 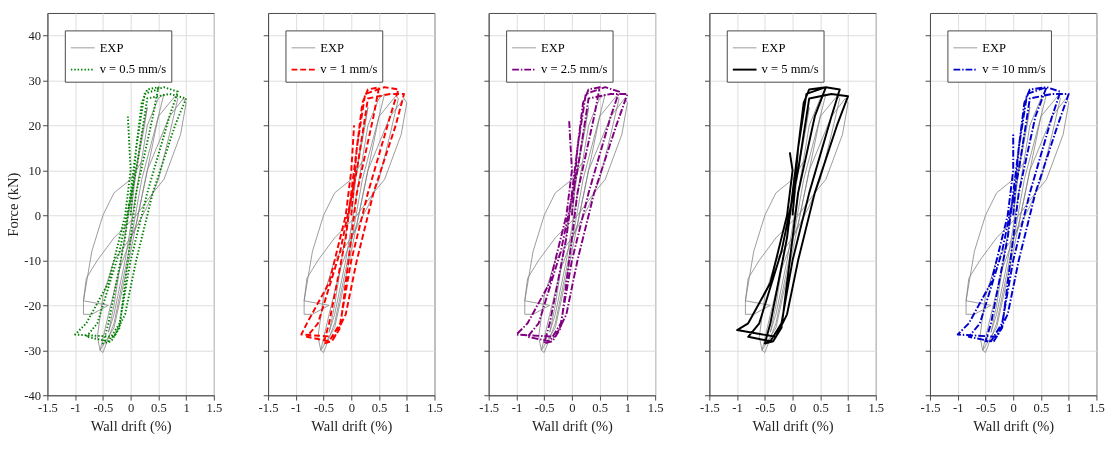 I want to click on y-tick-label: -40, so click(x=33, y=395).